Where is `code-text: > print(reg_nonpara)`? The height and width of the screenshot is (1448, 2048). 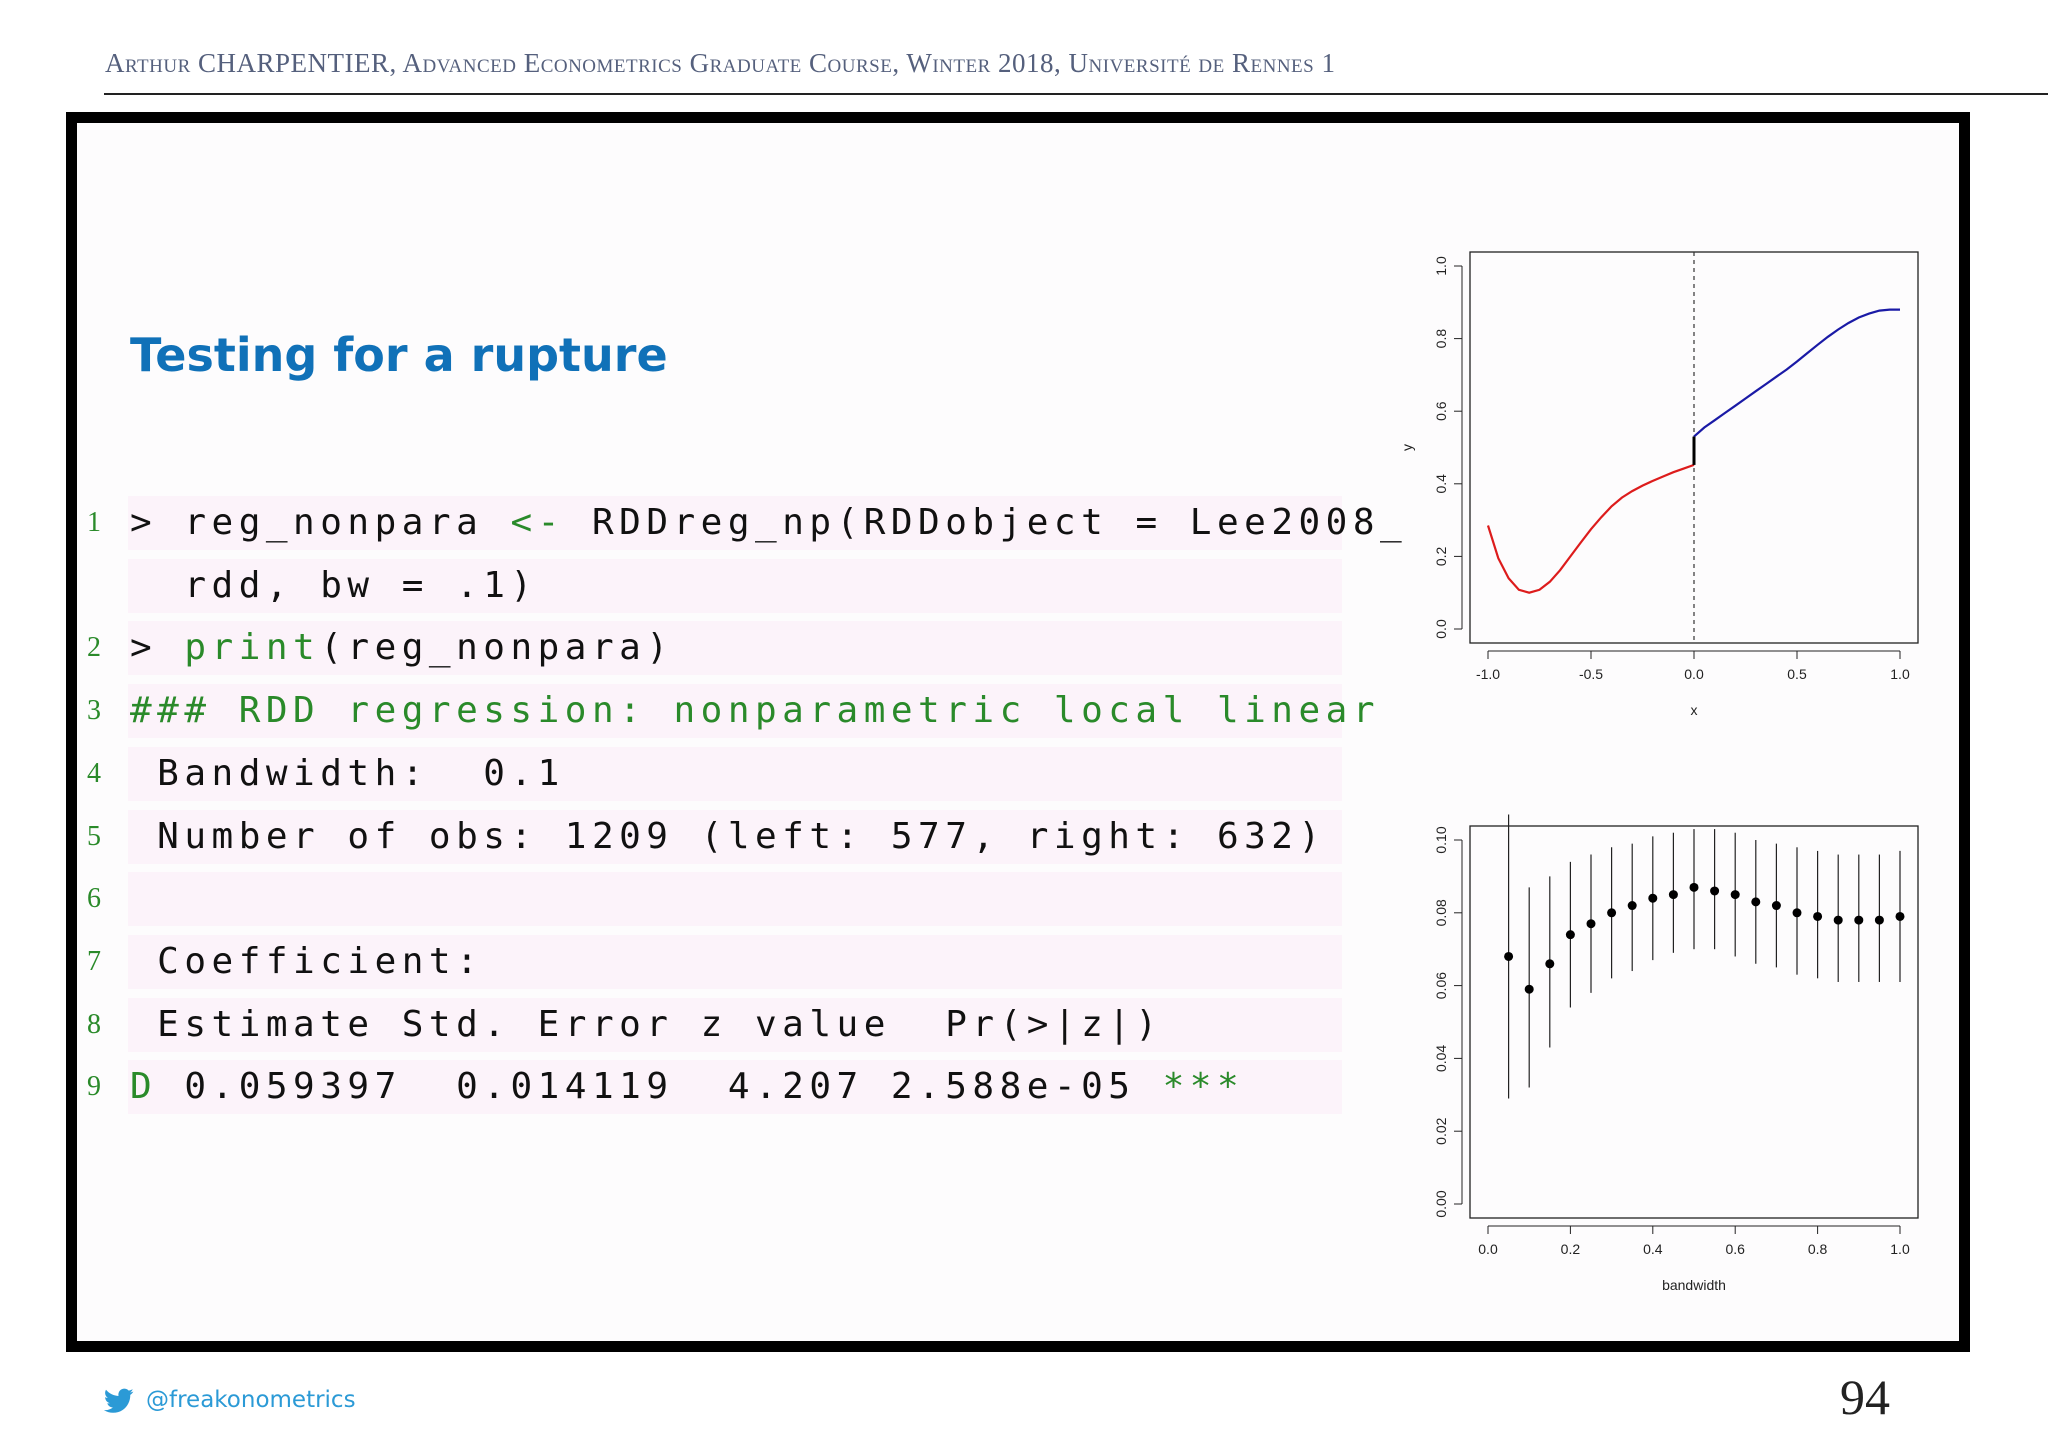 code-text: > print(reg_nonpara) is located at coordinates (402, 648).